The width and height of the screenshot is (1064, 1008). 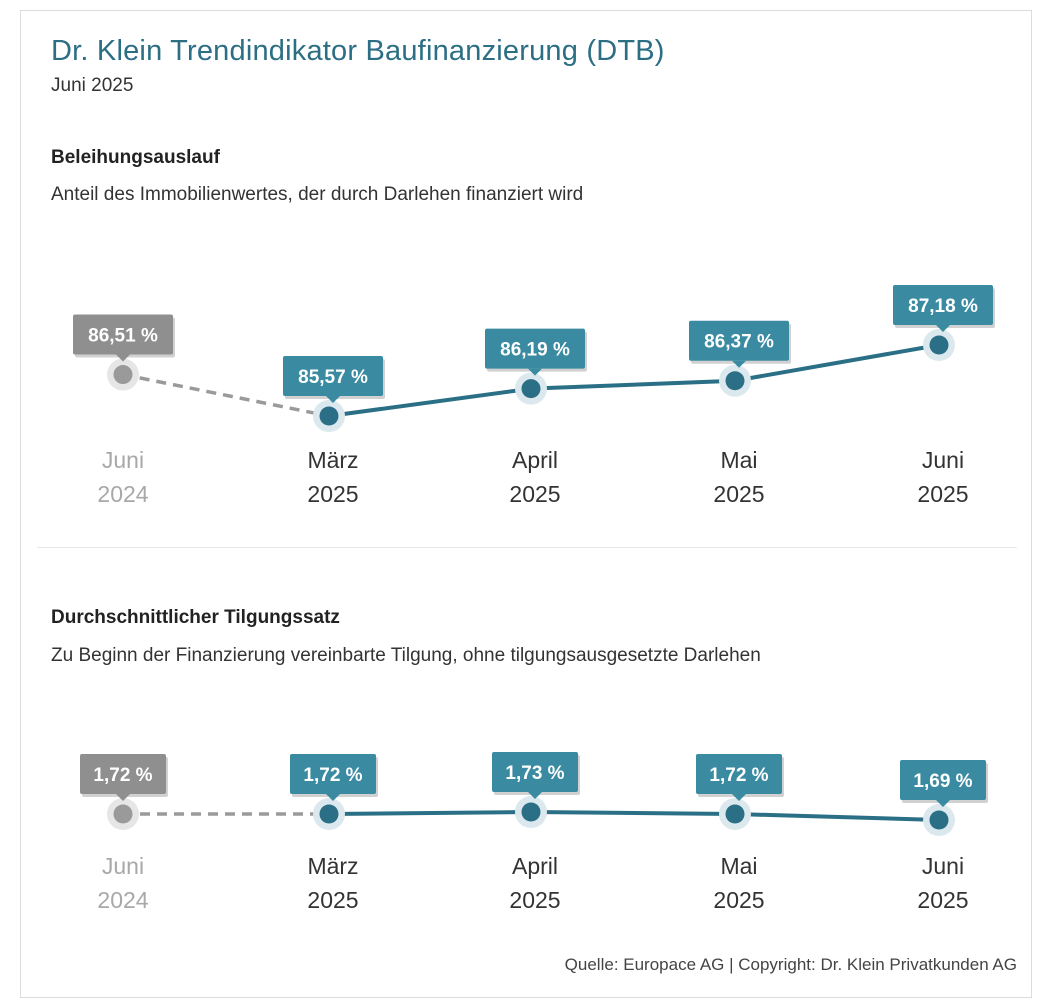 I want to click on past-connector-line, so click(x=226, y=395).